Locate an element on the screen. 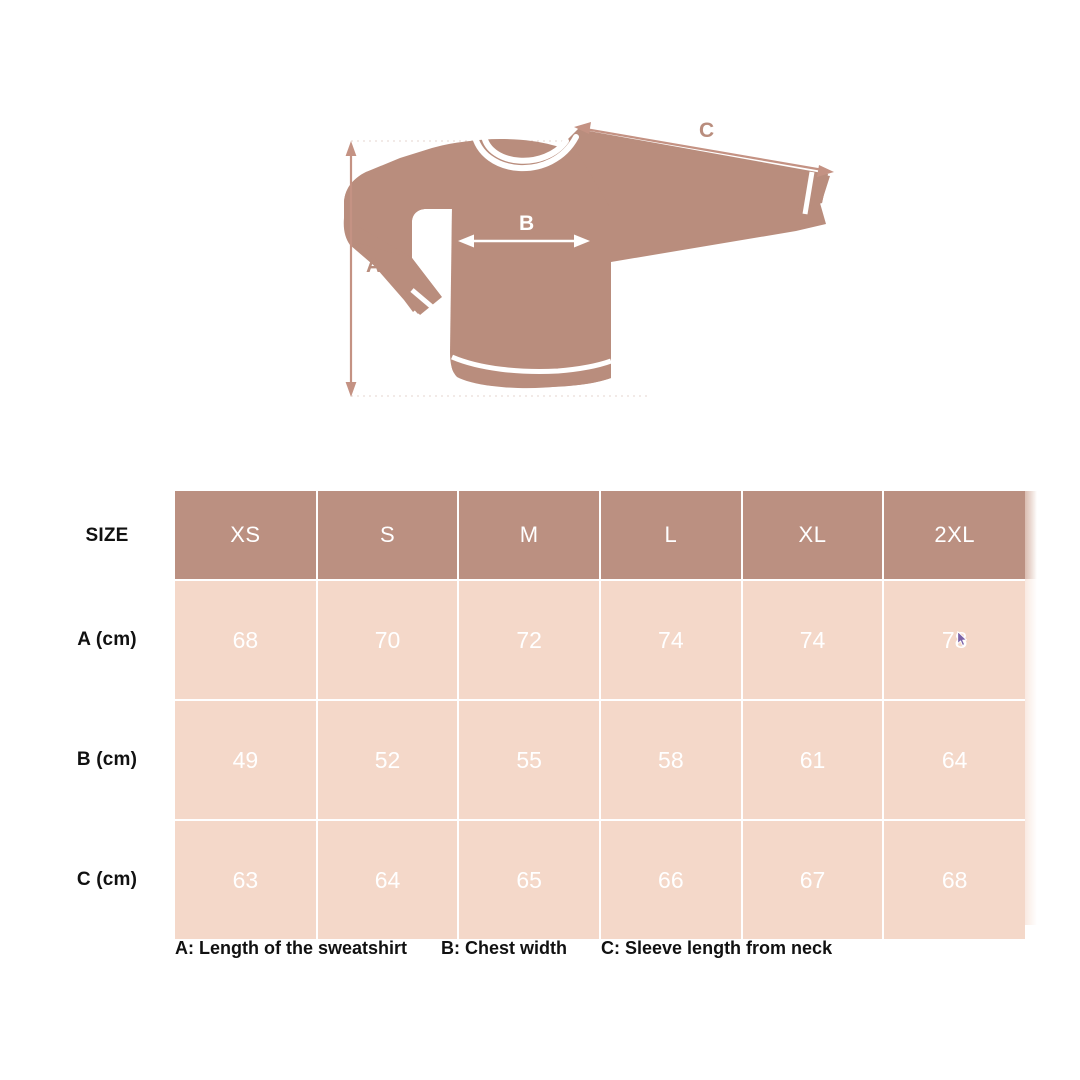  table-row: B (cm) 49 52 55 58 61 64 is located at coordinates (540, 759).